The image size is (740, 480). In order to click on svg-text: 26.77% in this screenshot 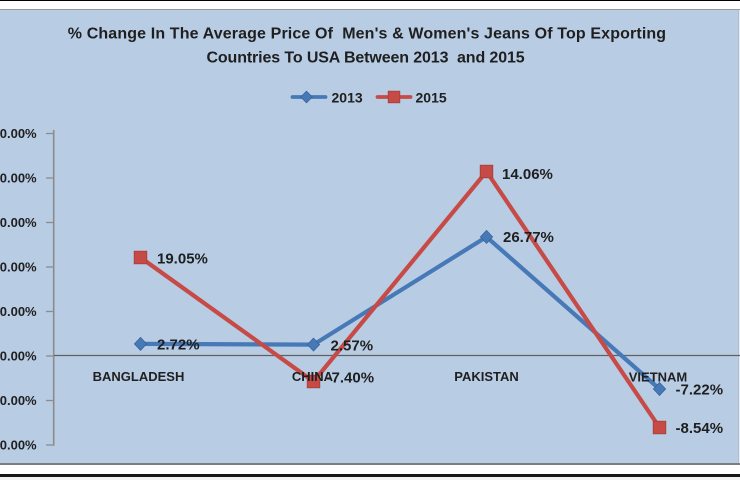, I will do `click(528, 237)`.